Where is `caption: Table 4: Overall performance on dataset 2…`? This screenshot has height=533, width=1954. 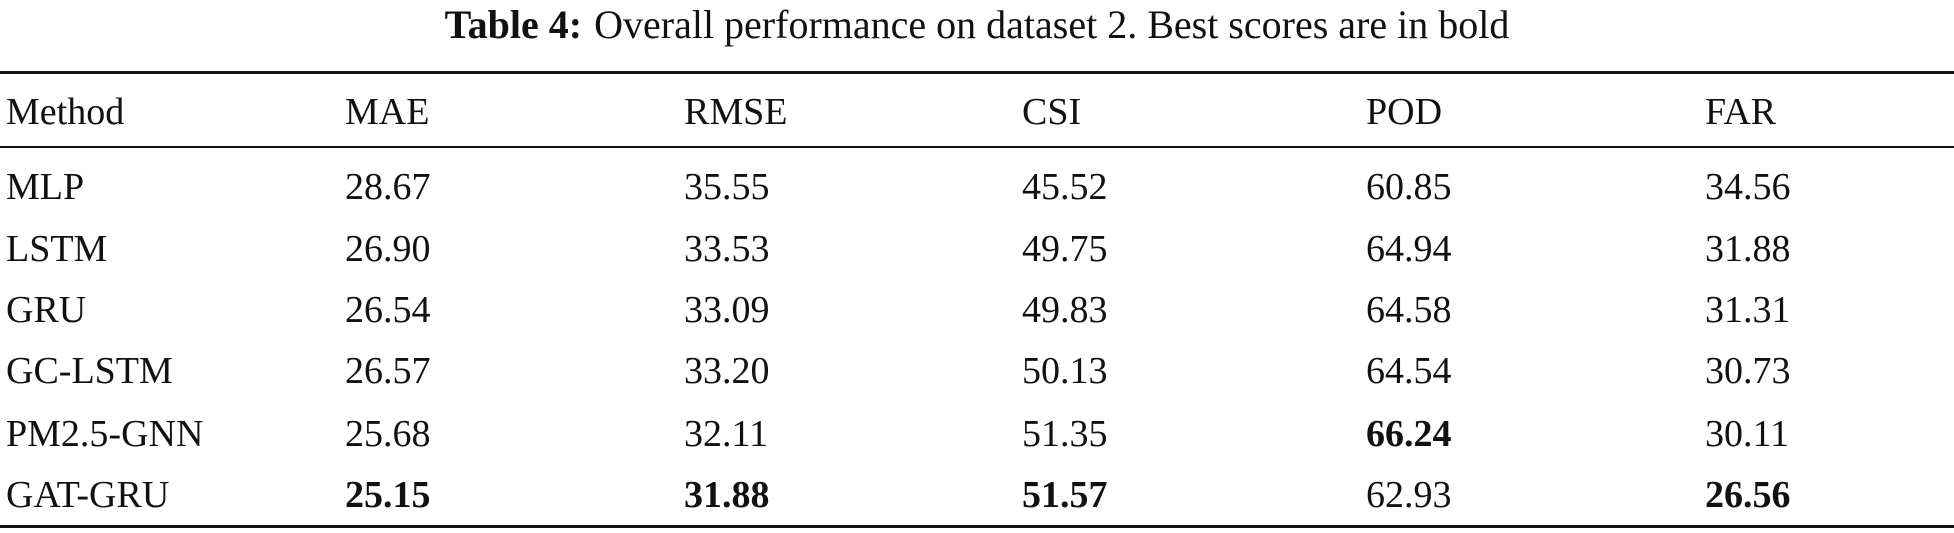
caption: Table 4: Overall performance on dataset 2… is located at coordinates (977, 25).